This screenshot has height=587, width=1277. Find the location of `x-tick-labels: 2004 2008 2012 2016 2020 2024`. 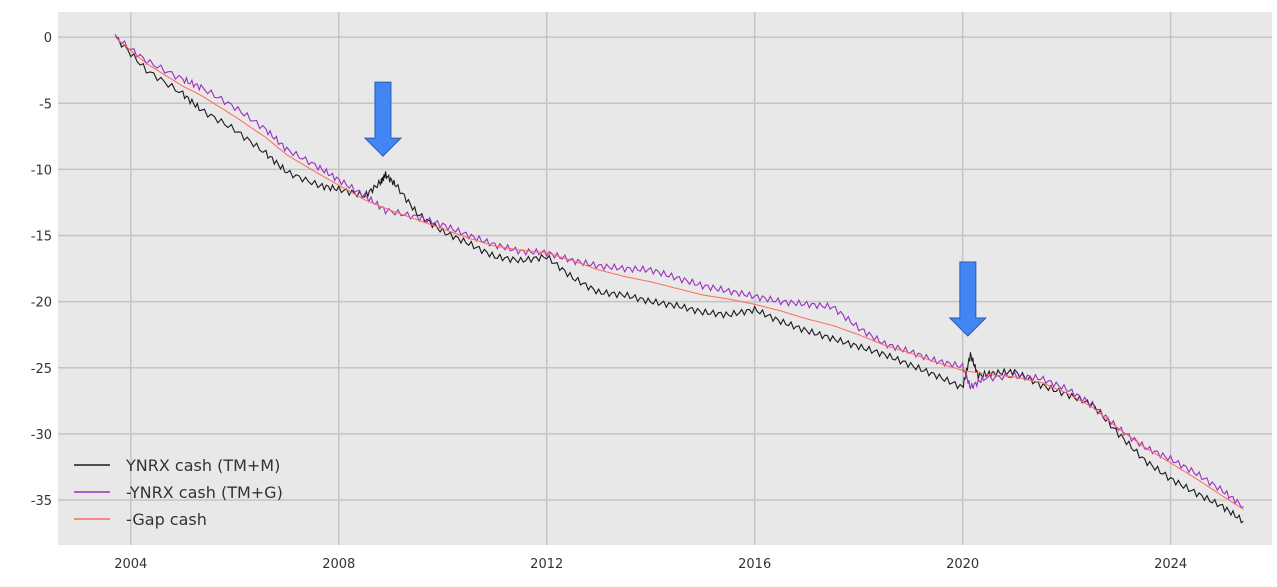

x-tick-labels: 2004 2008 2012 2016 2020 2024 is located at coordinates (650, 564).